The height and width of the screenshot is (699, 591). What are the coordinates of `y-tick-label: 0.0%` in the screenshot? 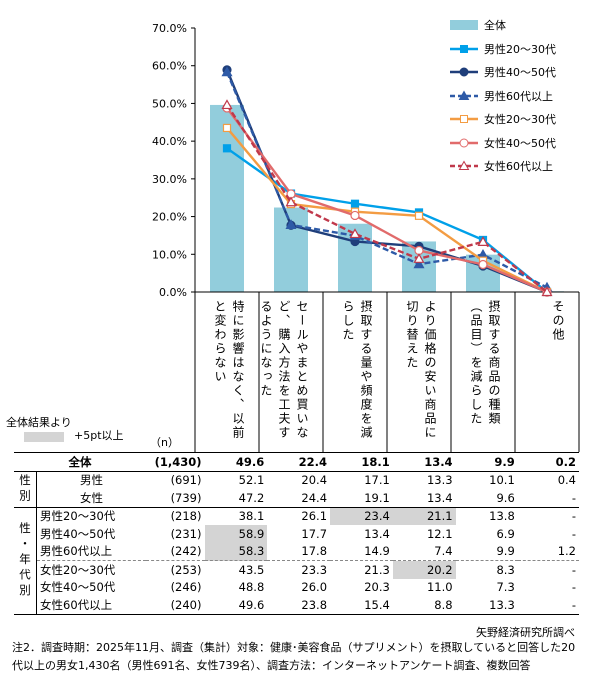 It's located at (173, 292).